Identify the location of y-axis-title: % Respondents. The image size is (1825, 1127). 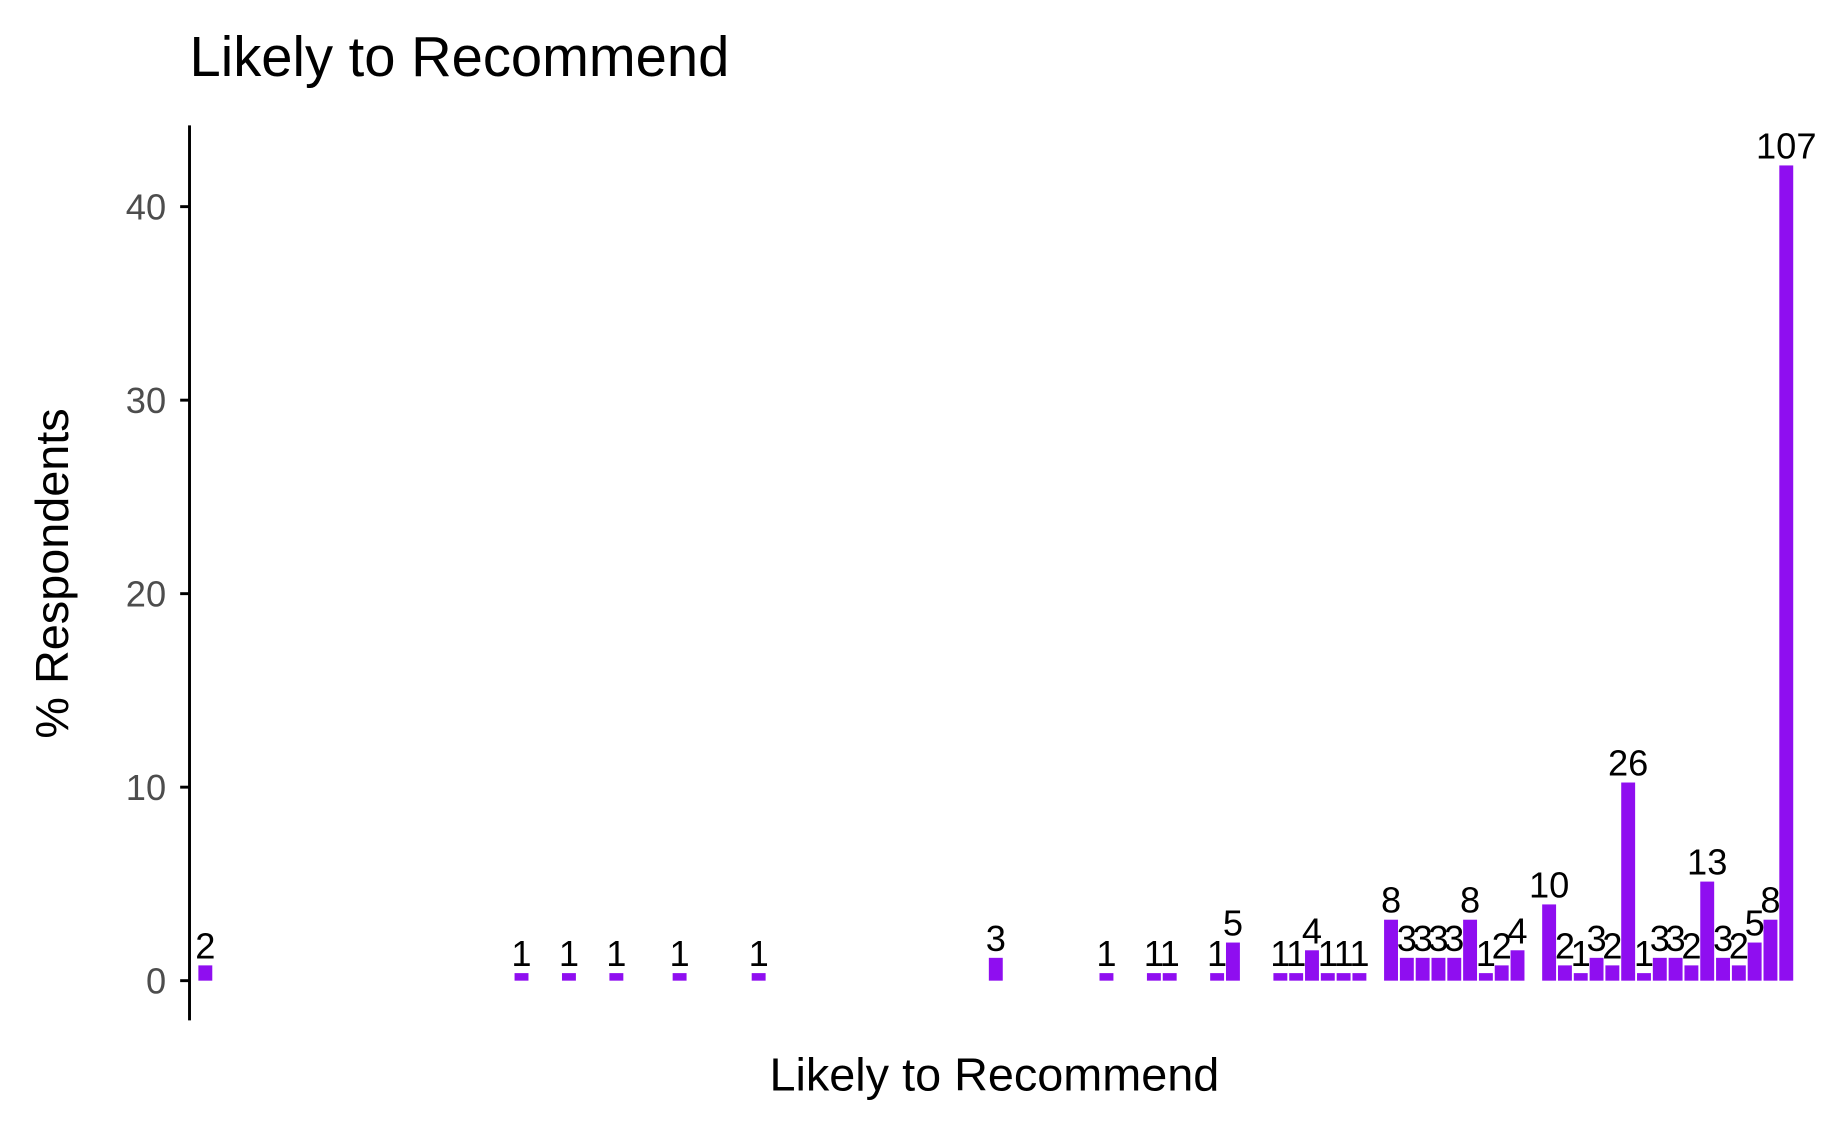
(52, 573).